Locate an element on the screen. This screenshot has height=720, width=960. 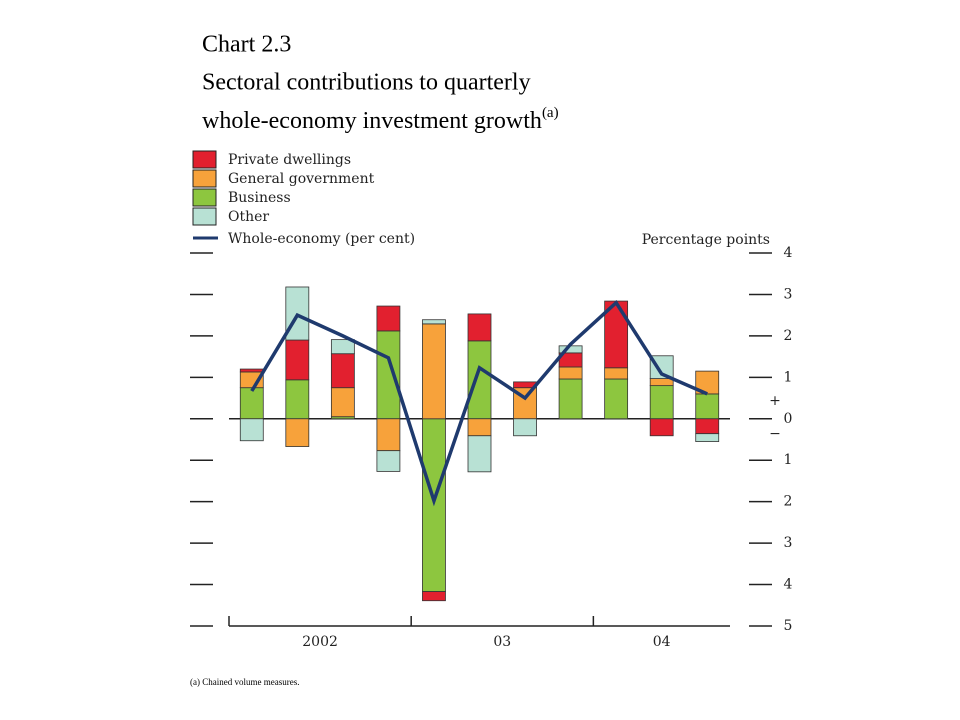
line-series is located at coordinates (479, 403).